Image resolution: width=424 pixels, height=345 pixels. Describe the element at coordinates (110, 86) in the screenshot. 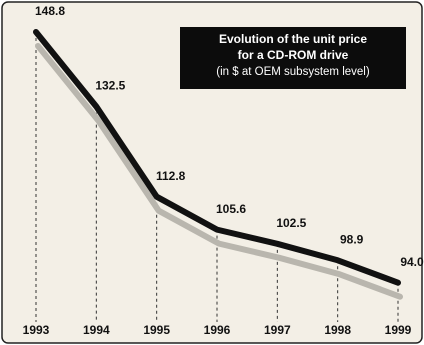

I see `data-label: 132.5` at that location.